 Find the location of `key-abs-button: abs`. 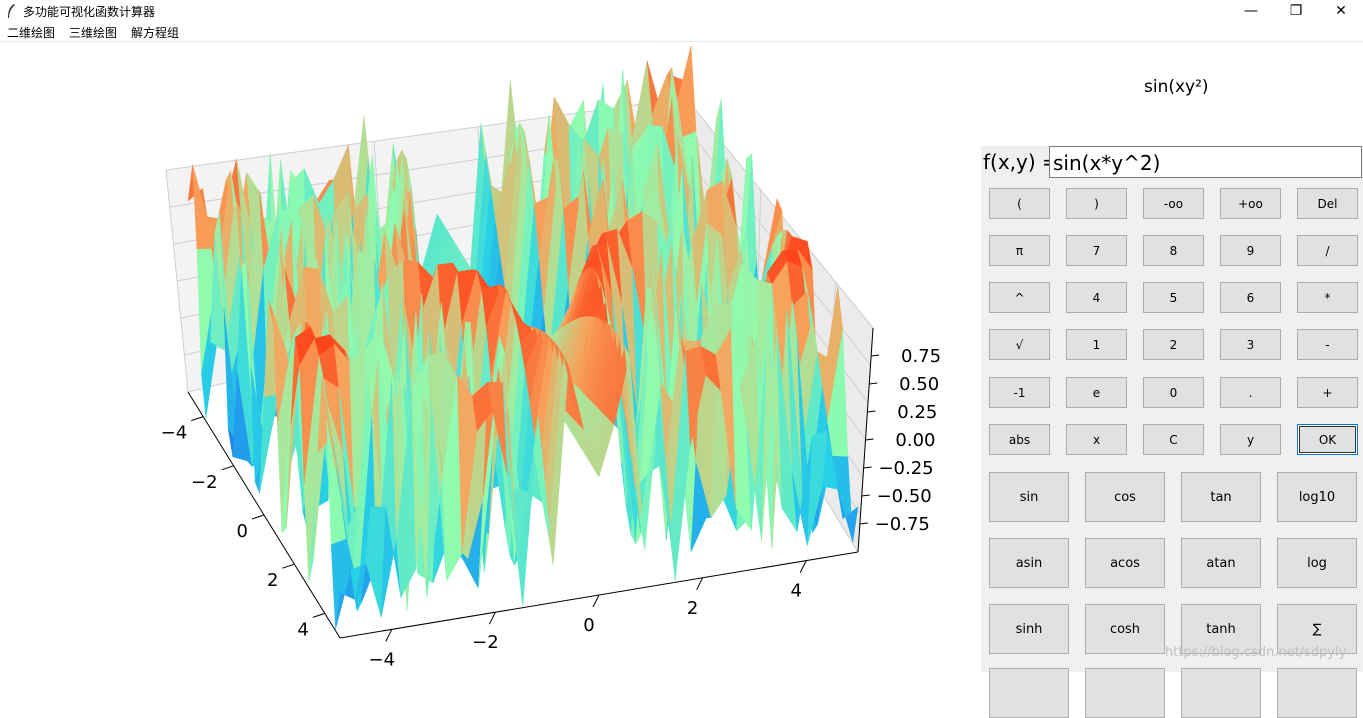

key-abs-button: abs is located at coordinates (1019, 439).